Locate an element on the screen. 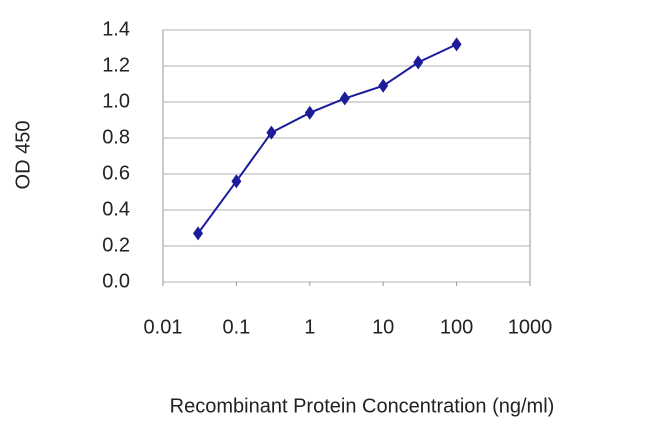 Image resolution: width=650 pixels, height=433 pixels. x-tick-label: 1000 is located at coordinates (530, 327).